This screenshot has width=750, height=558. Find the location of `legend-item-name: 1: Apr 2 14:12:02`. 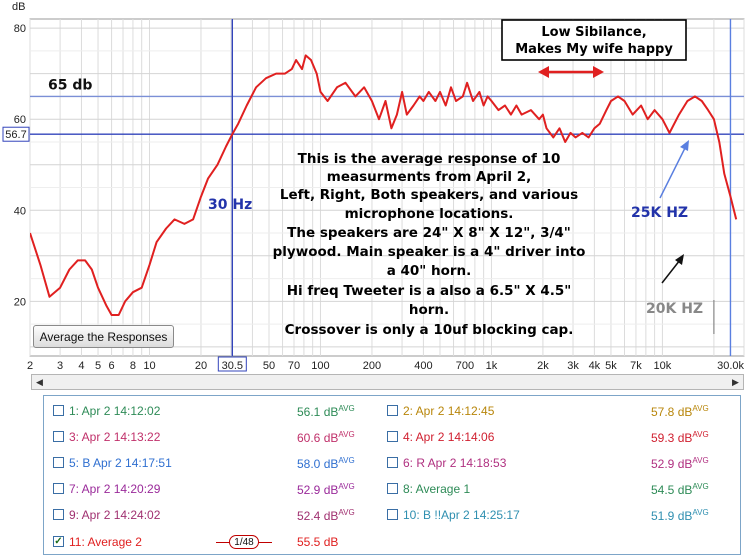

legend-item-name: 1: Apr 2 14:12:02 is located at coordinates (115, 411).